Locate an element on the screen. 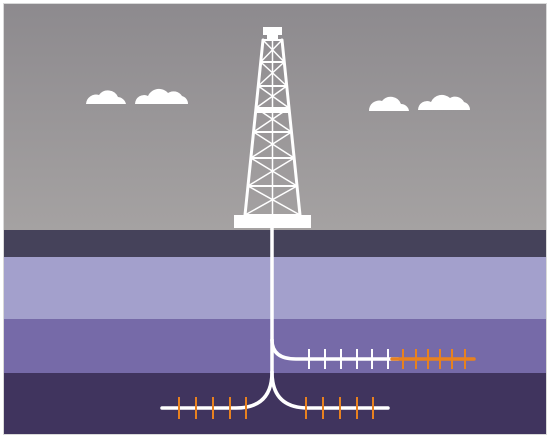  middle-rock-layer is located at coordinates (275, 346).